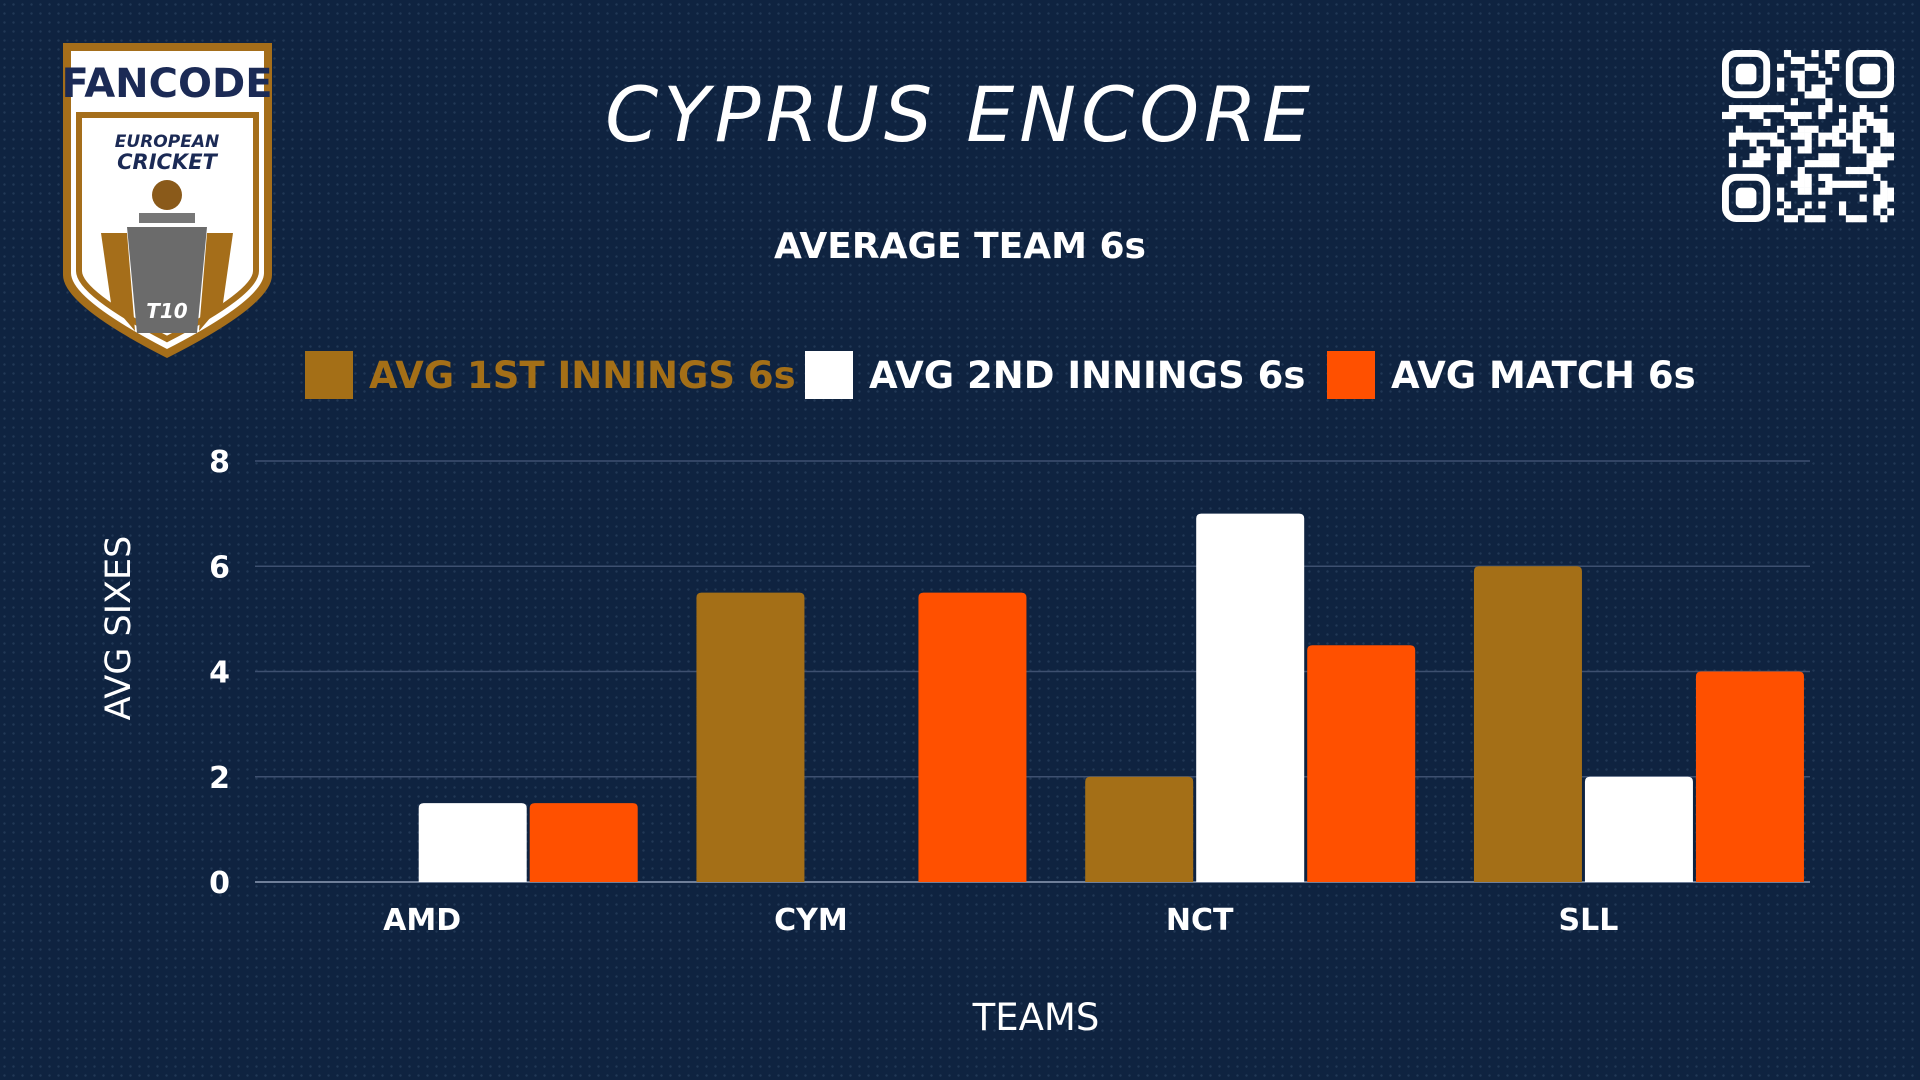 This screenshot has width=1920, height=1080. I want to click on y-tick-labels: 0 2 4 6 8, so click(219, 673).